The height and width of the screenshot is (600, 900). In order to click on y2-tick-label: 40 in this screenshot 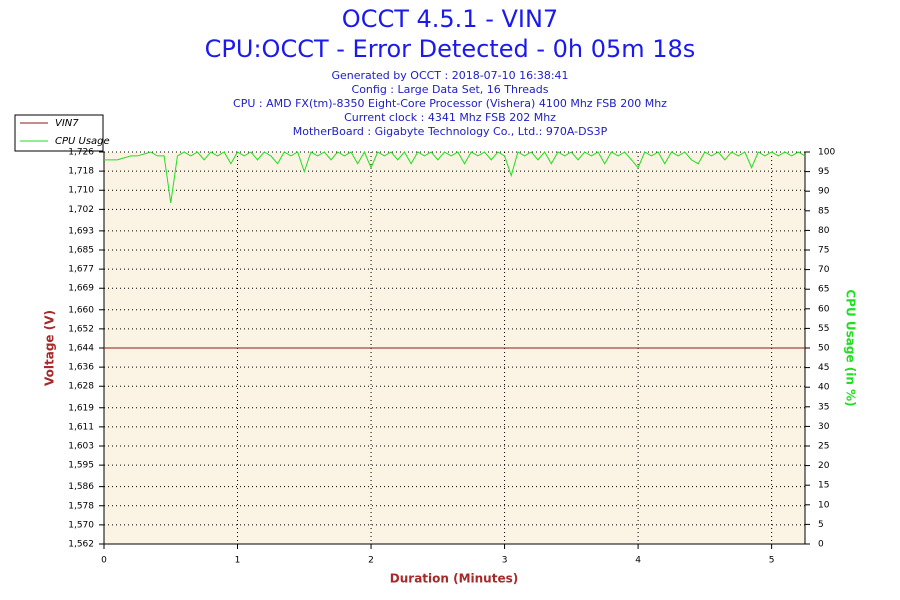, I will do `click(824, 388)`.